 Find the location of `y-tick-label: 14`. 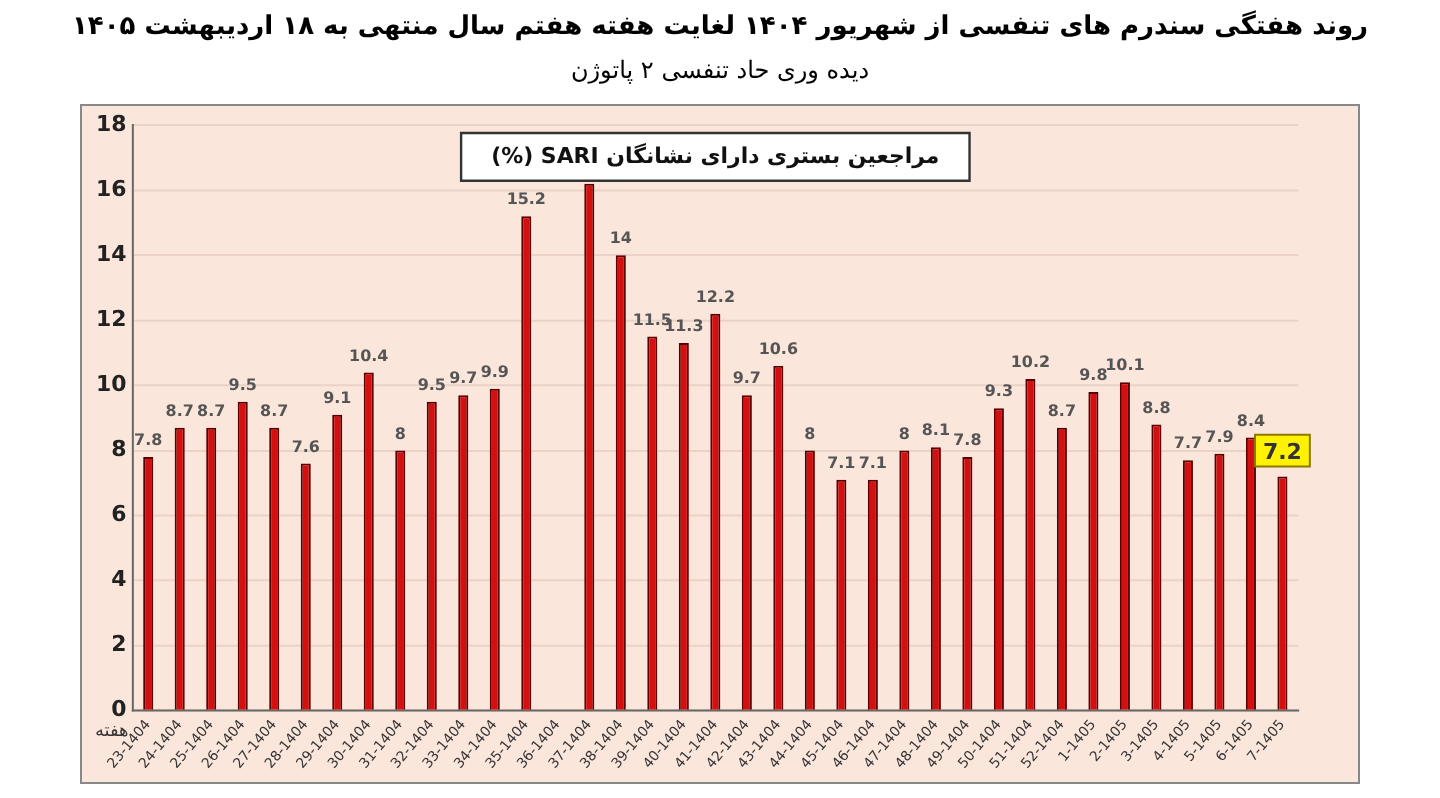

y-tick-label: 14 is located at coordinates (111, 253).